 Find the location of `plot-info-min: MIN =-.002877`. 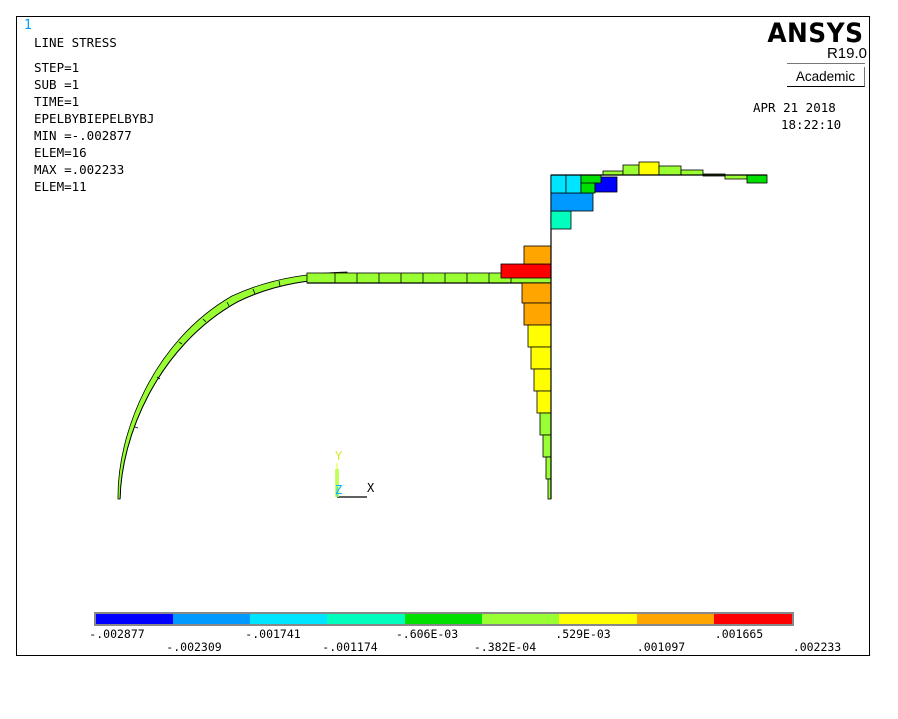

plot-info-min: MIN =-.002877 is located at coordinates (83, 135).